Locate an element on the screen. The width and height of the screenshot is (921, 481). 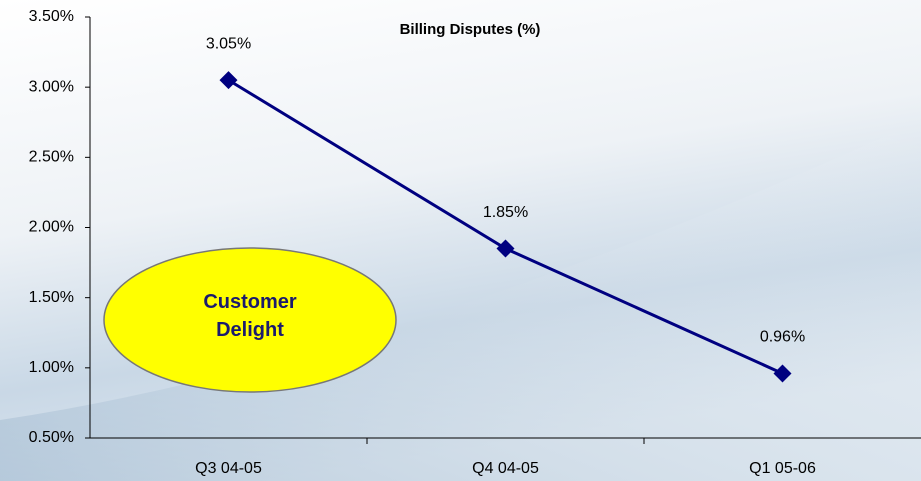
y-tick-label: 1.50% is located at coordinates (51, 297).